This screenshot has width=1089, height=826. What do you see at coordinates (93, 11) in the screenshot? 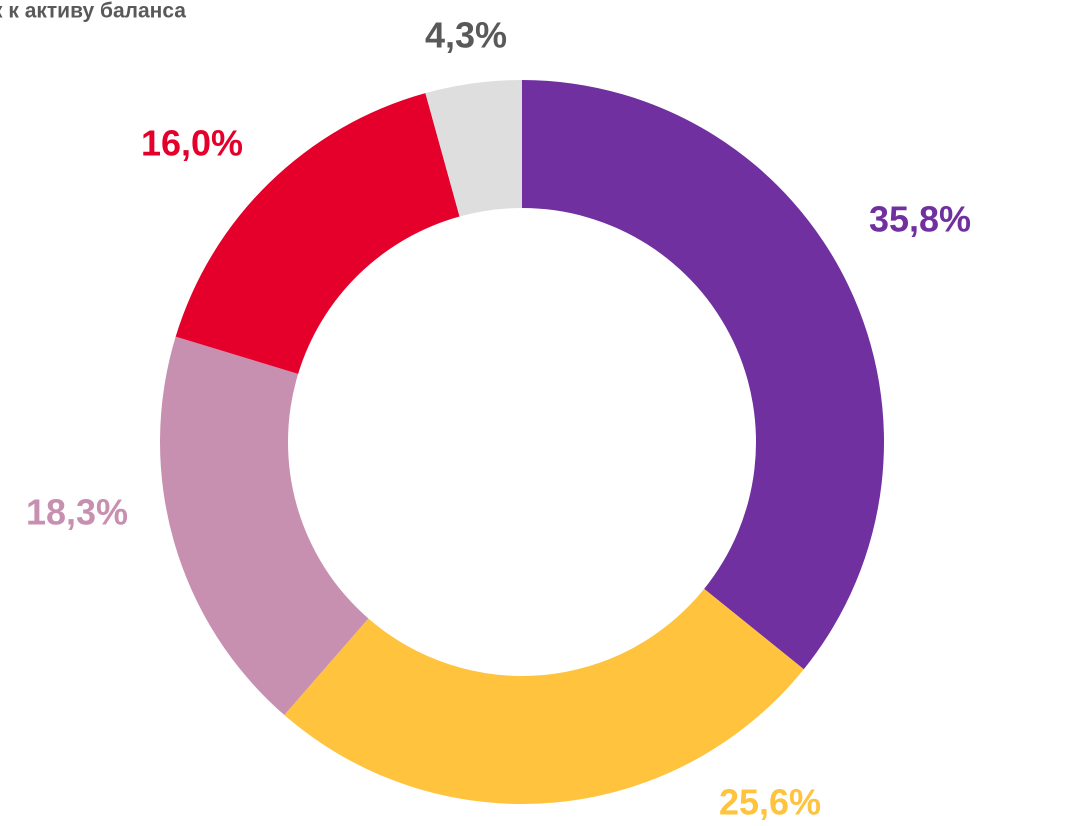
I see `chart-title: к к активу баланса` at bounding box center [93, 11].